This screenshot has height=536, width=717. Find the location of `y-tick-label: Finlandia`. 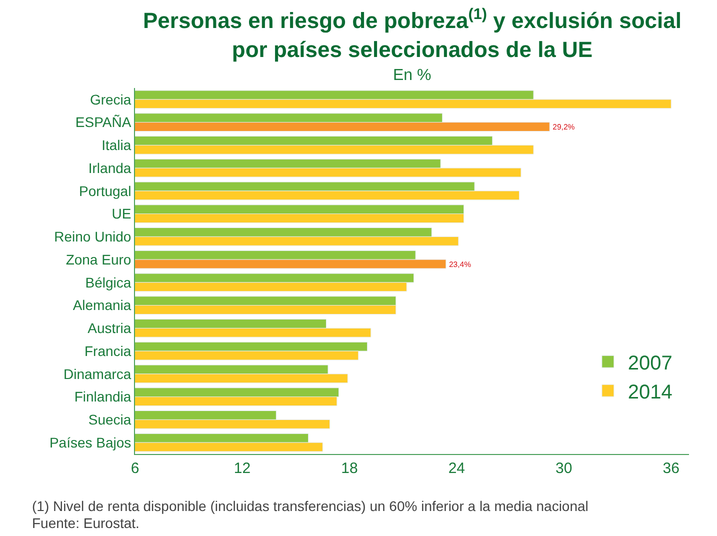

y-tick-label: Finlandia is located at coordinates (103, 396).